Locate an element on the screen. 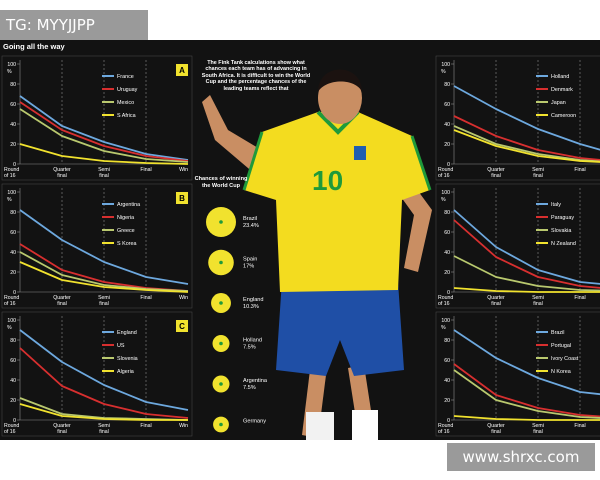 This screenshot has width=600, height=480. series-line-portugal is located at coordinates (526, 390).